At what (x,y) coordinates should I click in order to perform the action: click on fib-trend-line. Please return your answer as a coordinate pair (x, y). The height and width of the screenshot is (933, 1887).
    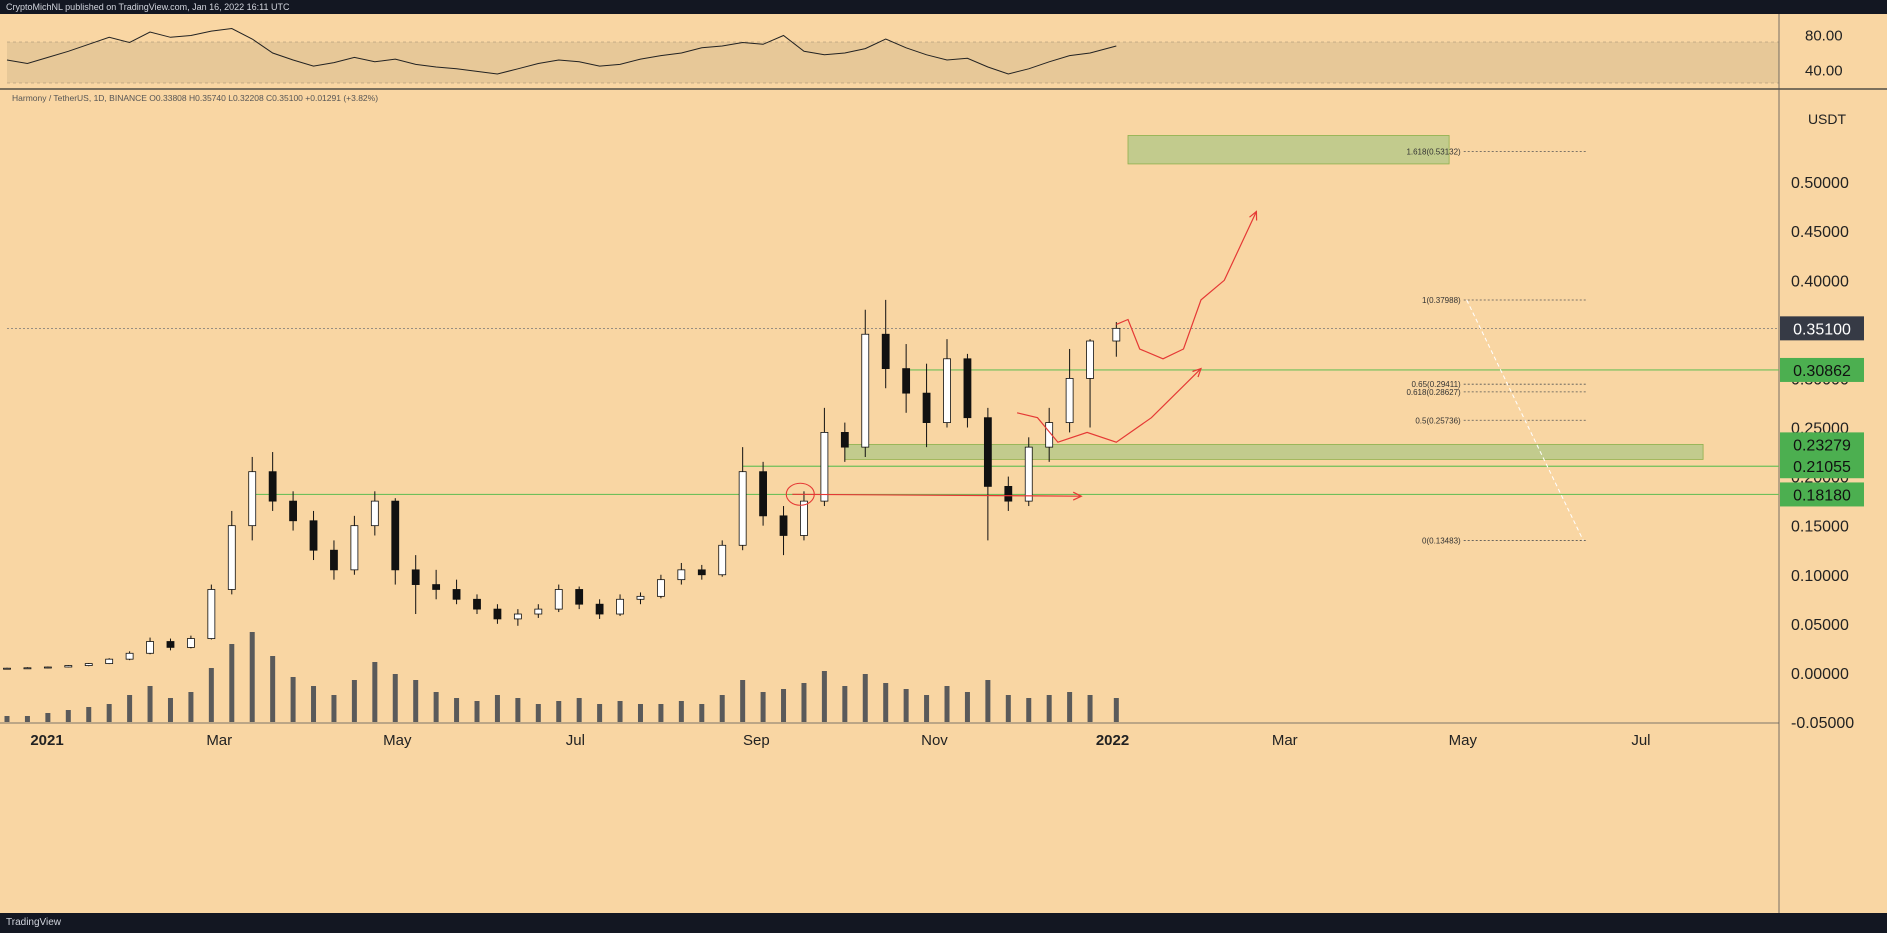
    Looking at the image, I should click on (1525, 420).